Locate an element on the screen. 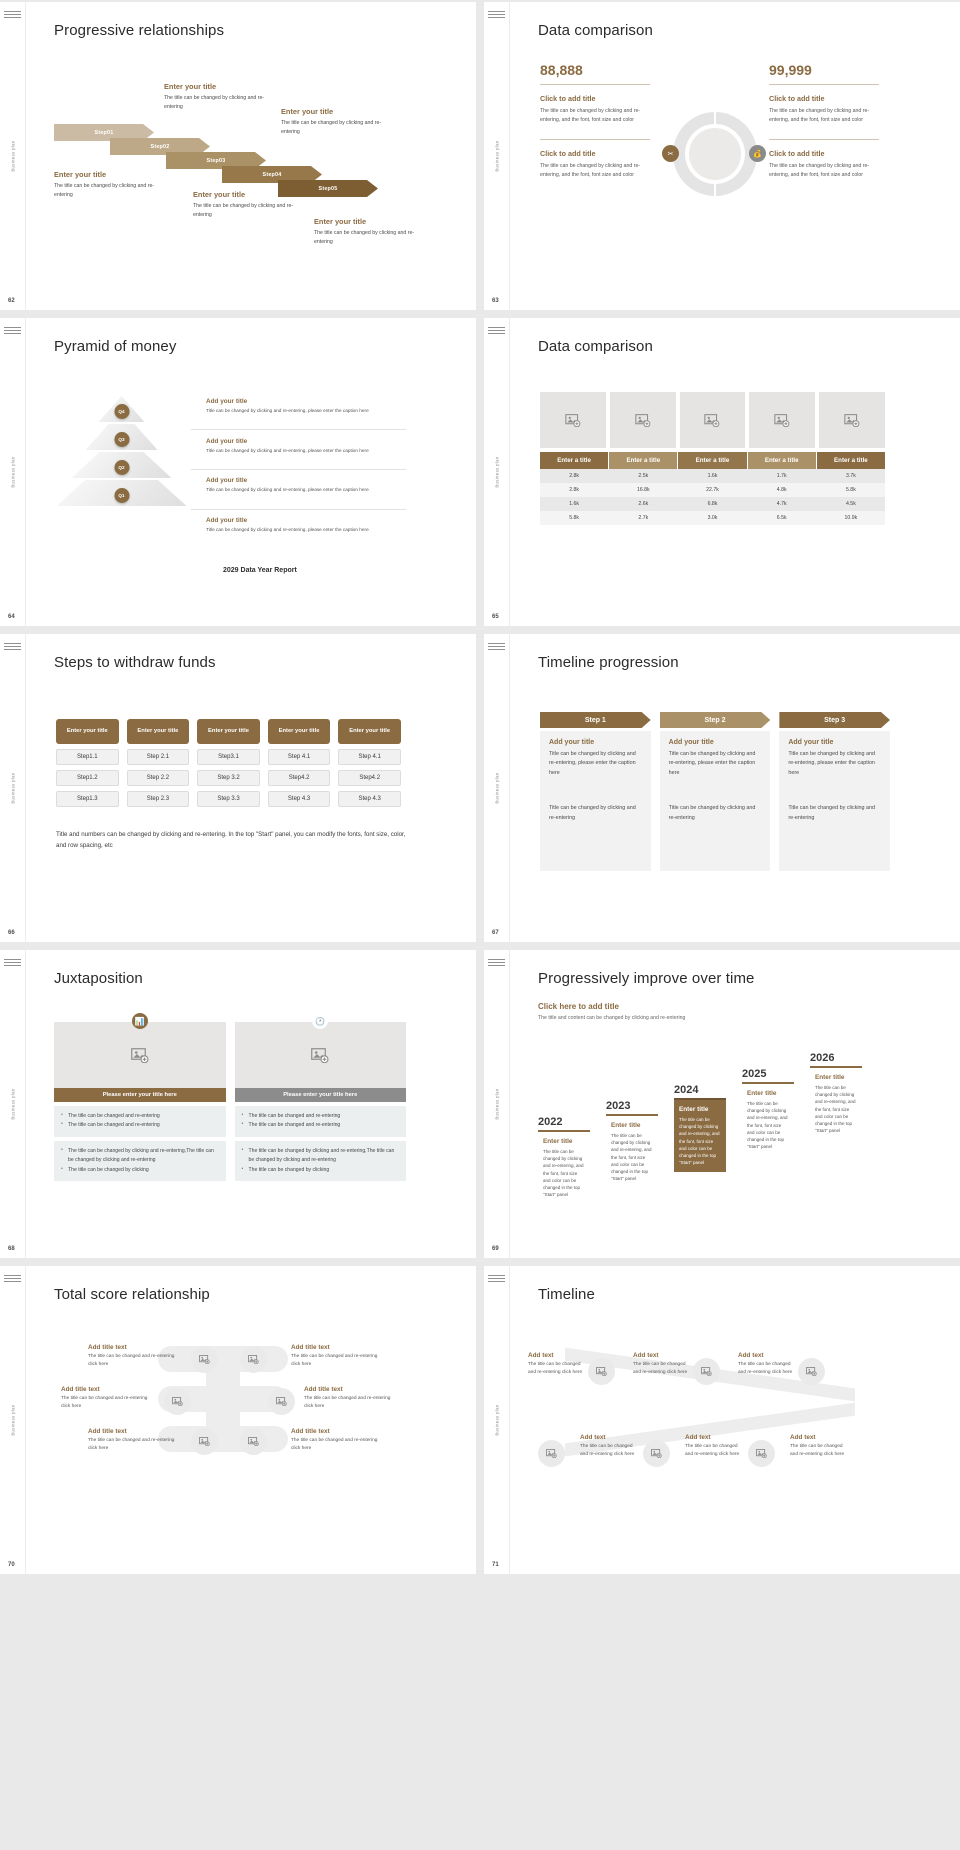  slide-rail: Business plan 65 is located at coordinates (497, 472).